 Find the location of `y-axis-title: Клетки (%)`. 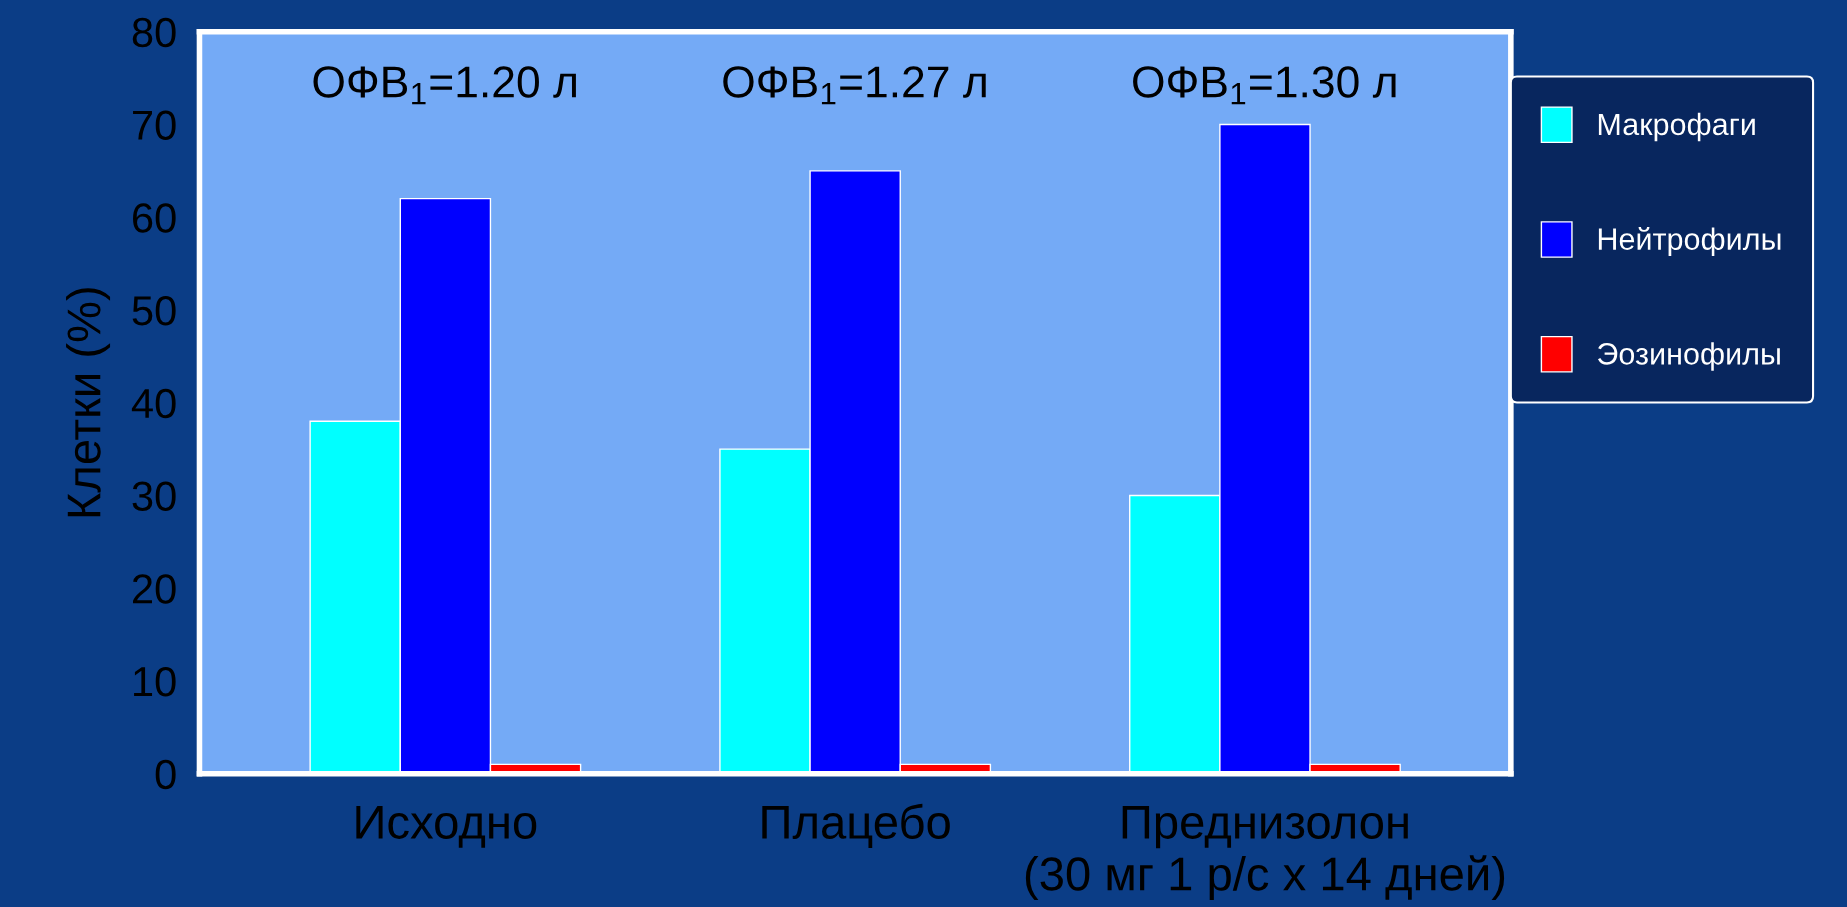

y-axis-title: Клетки (%) is located at coordinates (88, 402).